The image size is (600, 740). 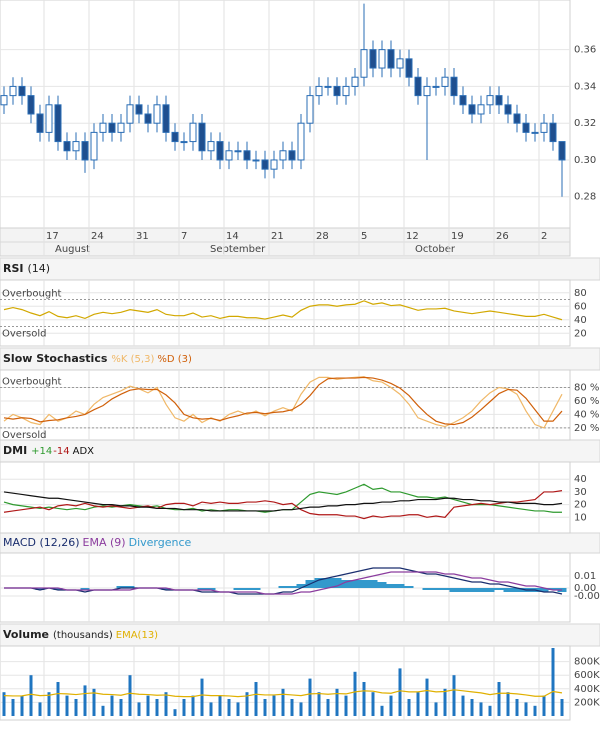 I want to click on panel-title: MACD (12,26) EMA (9) Divergence, so click(x=97, y=542).